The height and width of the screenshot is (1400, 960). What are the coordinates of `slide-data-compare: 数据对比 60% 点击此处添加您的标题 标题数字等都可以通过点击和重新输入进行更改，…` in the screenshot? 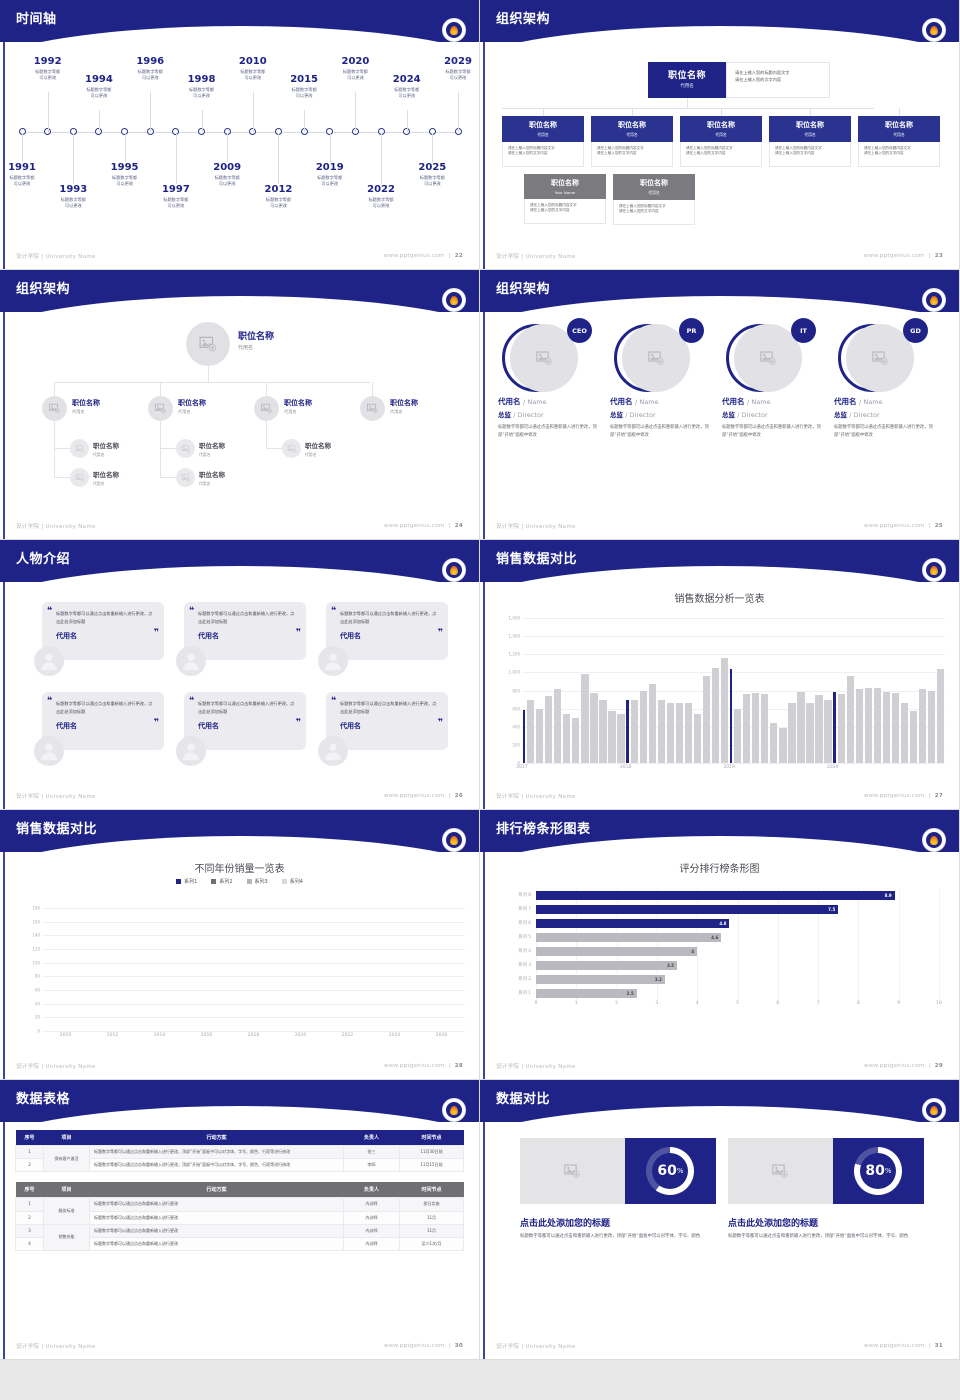 It's located at (720, 1220).